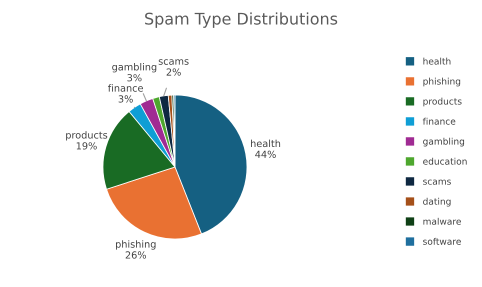 This screenshot has height=287, width=482. I want to click on data-label: 44%, so click(265, 154).